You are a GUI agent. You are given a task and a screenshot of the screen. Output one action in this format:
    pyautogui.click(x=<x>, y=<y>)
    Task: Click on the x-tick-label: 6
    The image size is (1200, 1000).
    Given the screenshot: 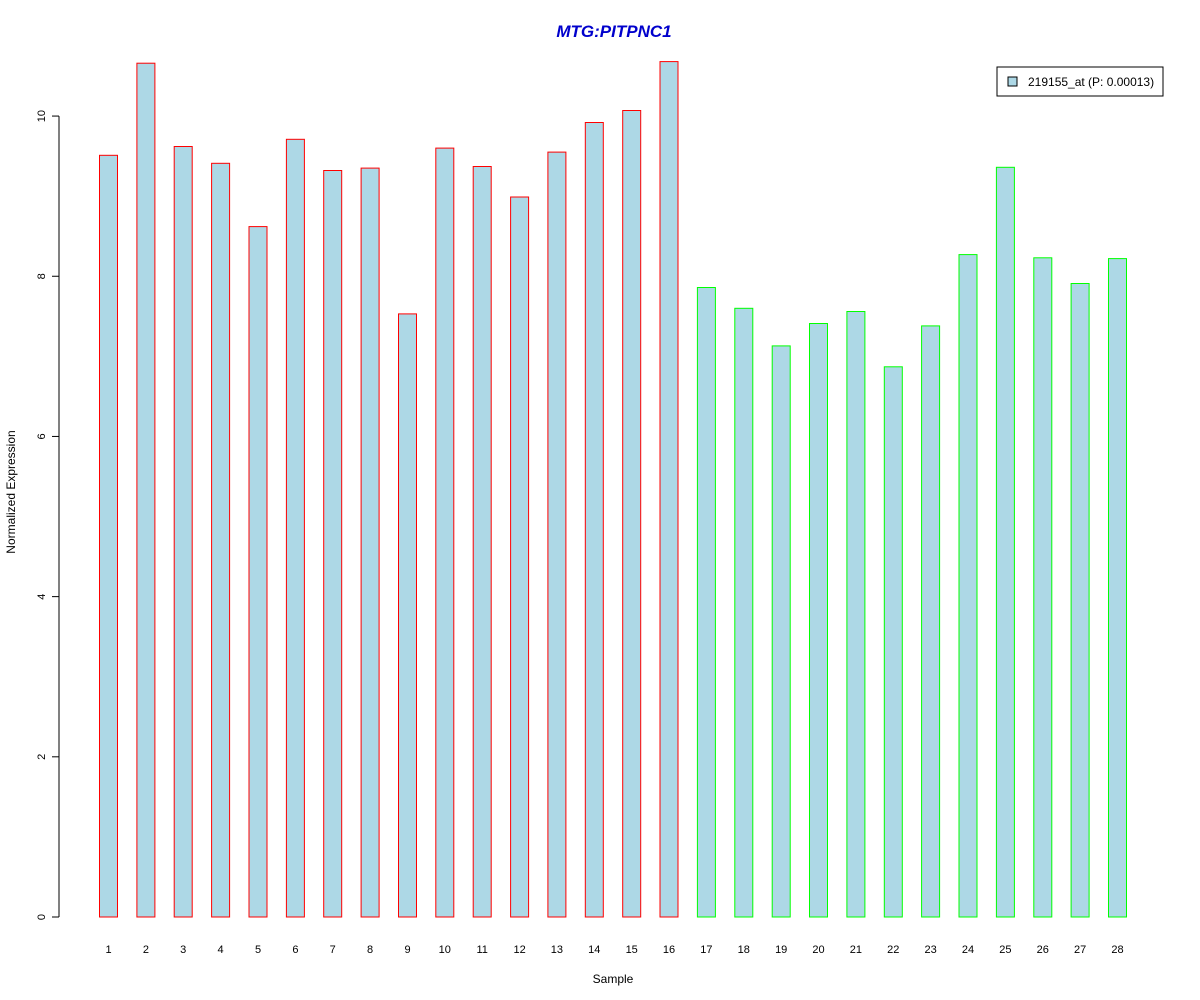 What is the action you would take?
    pyautogui.click(x=295, y=950)
    